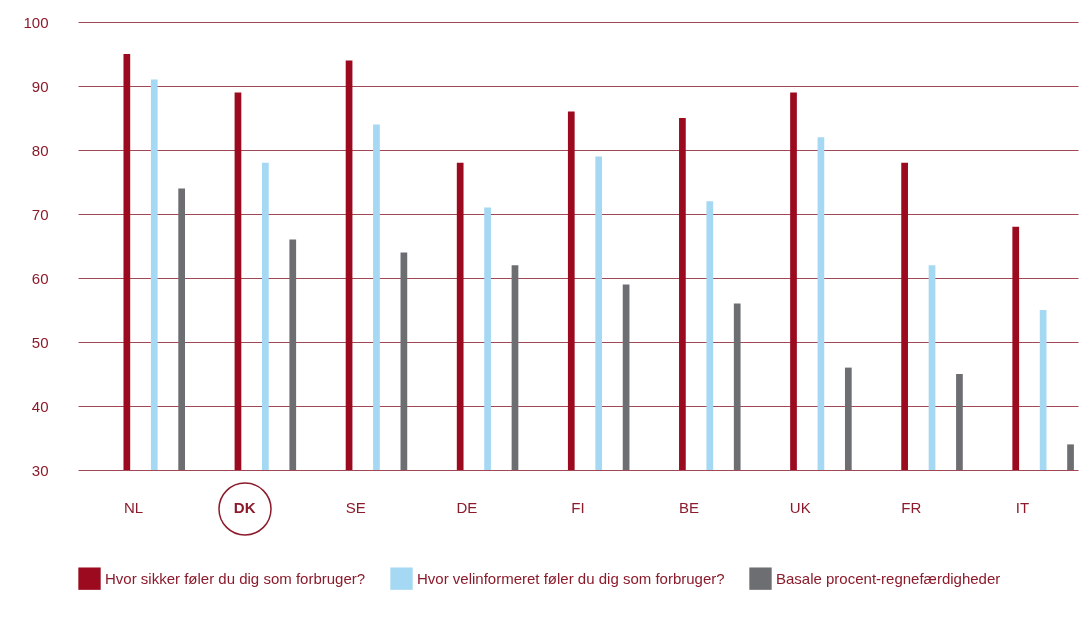 This screenshot has height=639, width=1079. I want to click on x-tick-label: UK, so click(800, 507).